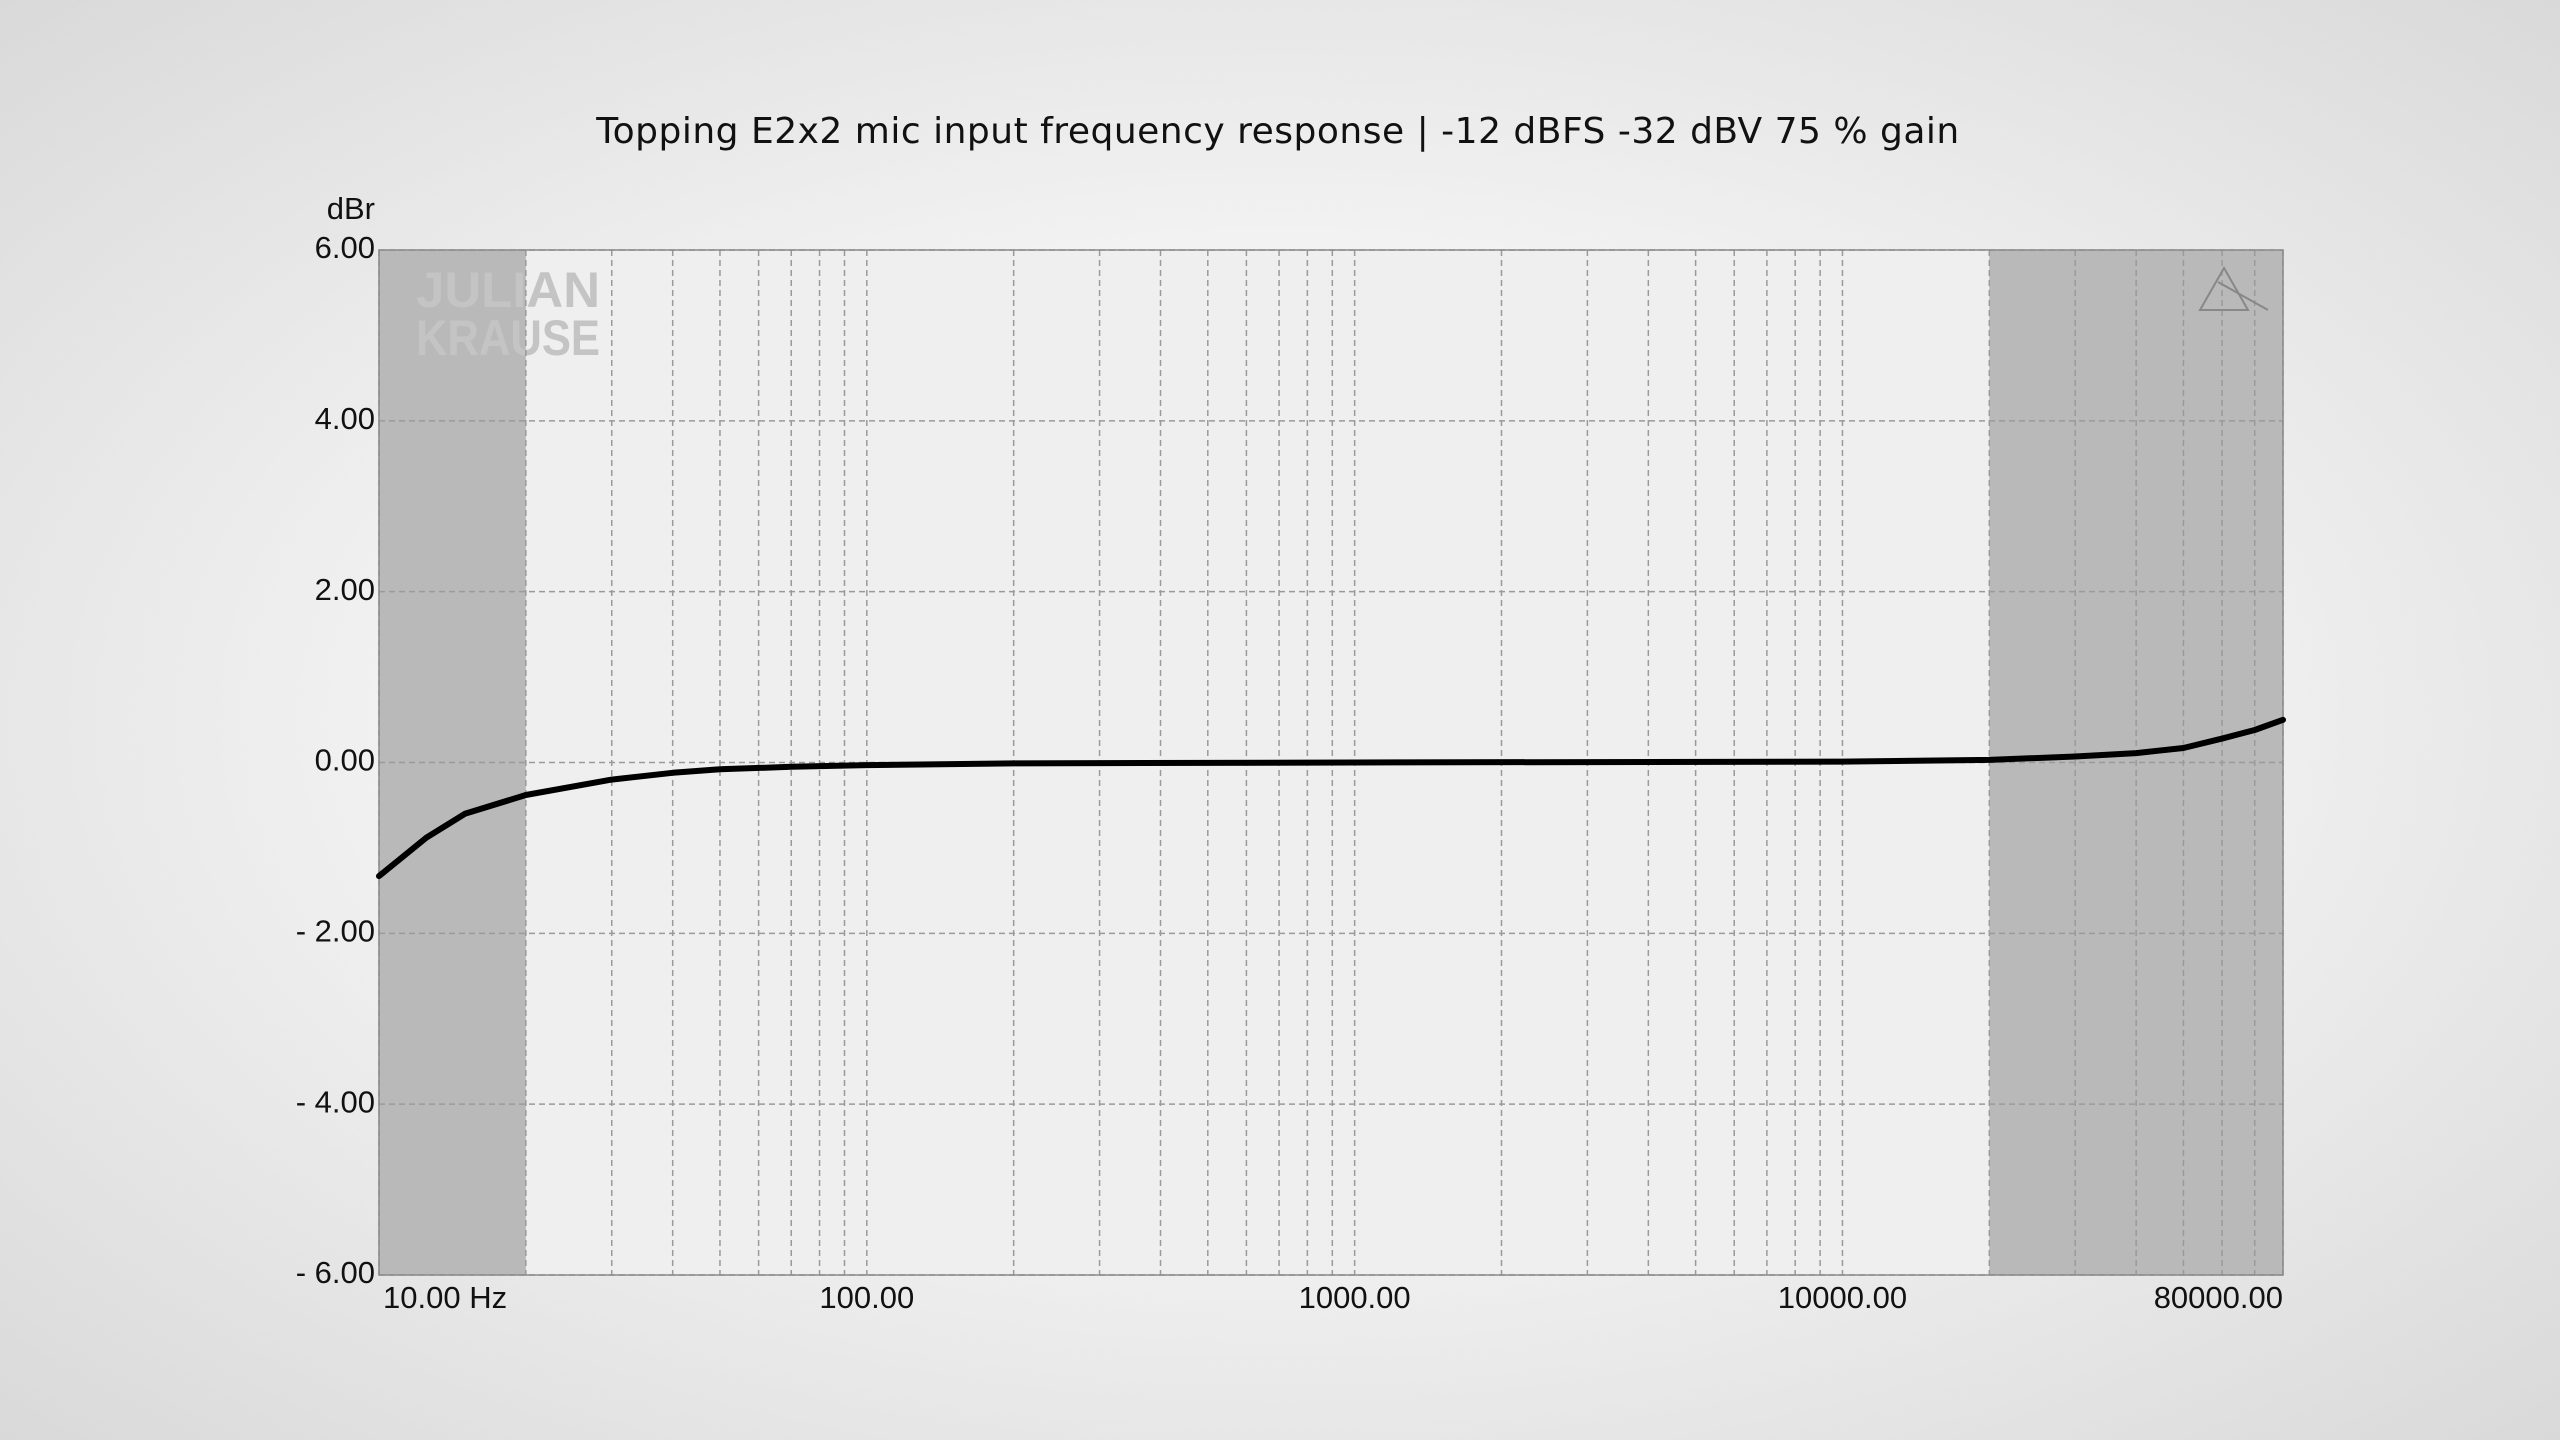  Describe the element at coordinates (345, 418) in the screenshot. I see `y-tick-label: 4.00` at that location.